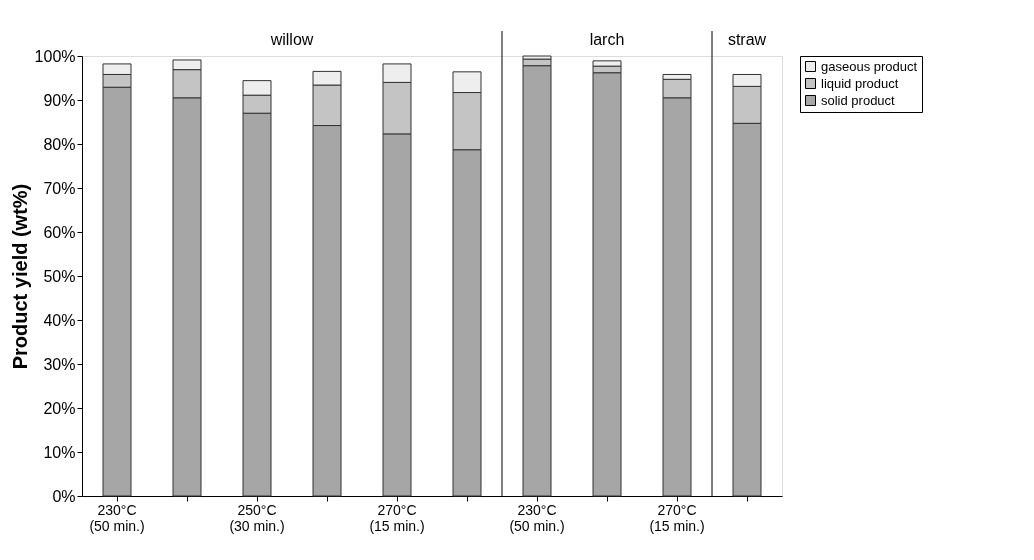  I want to click on x-tick-label: 250°C (30 min.), so click(257, 517).